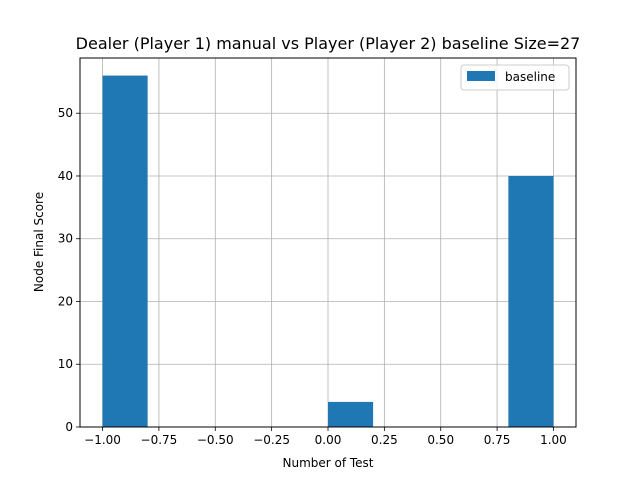 This screenshot has width=640, height=480. Describe the element at coordinates (39, 242) in the screenshot. I see `y-axis-label: Node Final Score` at that location.